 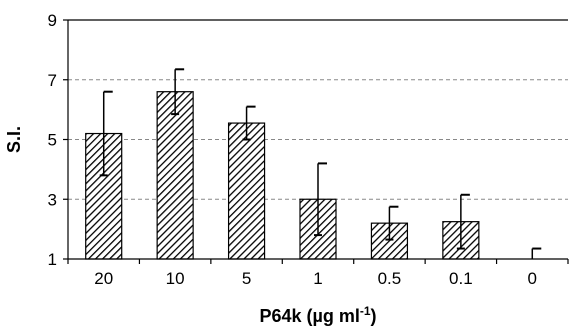 I want to click on y-tick-label-5: 5, so click(x=52, y=140).